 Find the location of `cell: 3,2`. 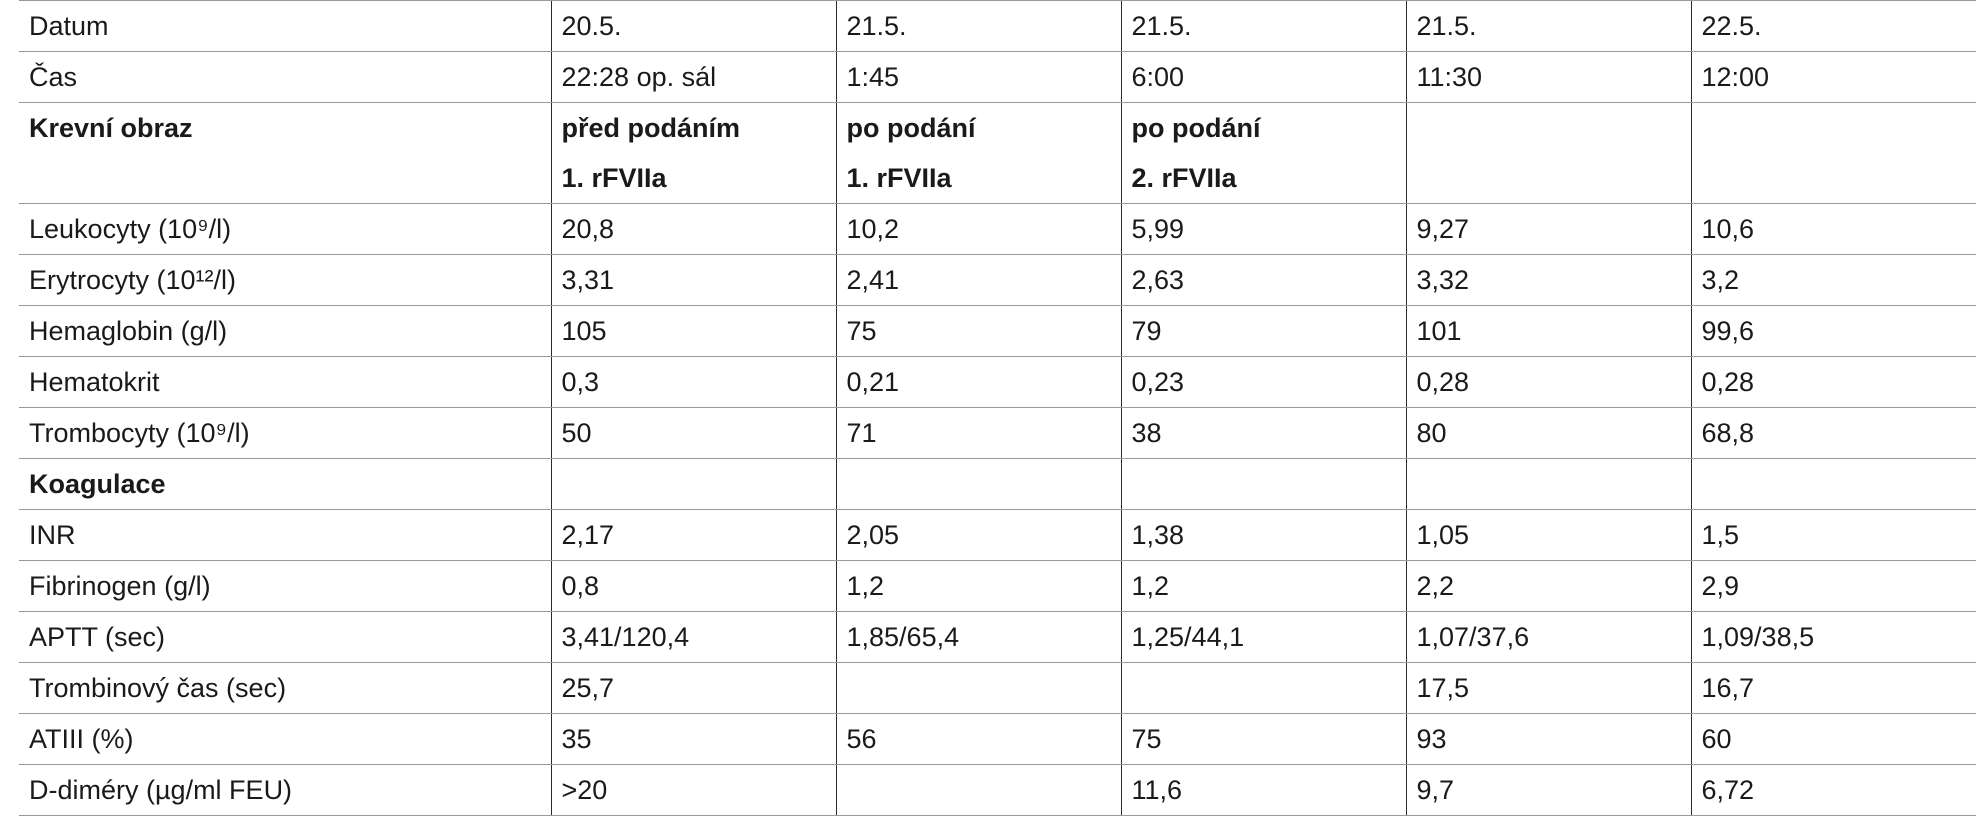

cell: 3,2 is located at coordinates (1833, 280).